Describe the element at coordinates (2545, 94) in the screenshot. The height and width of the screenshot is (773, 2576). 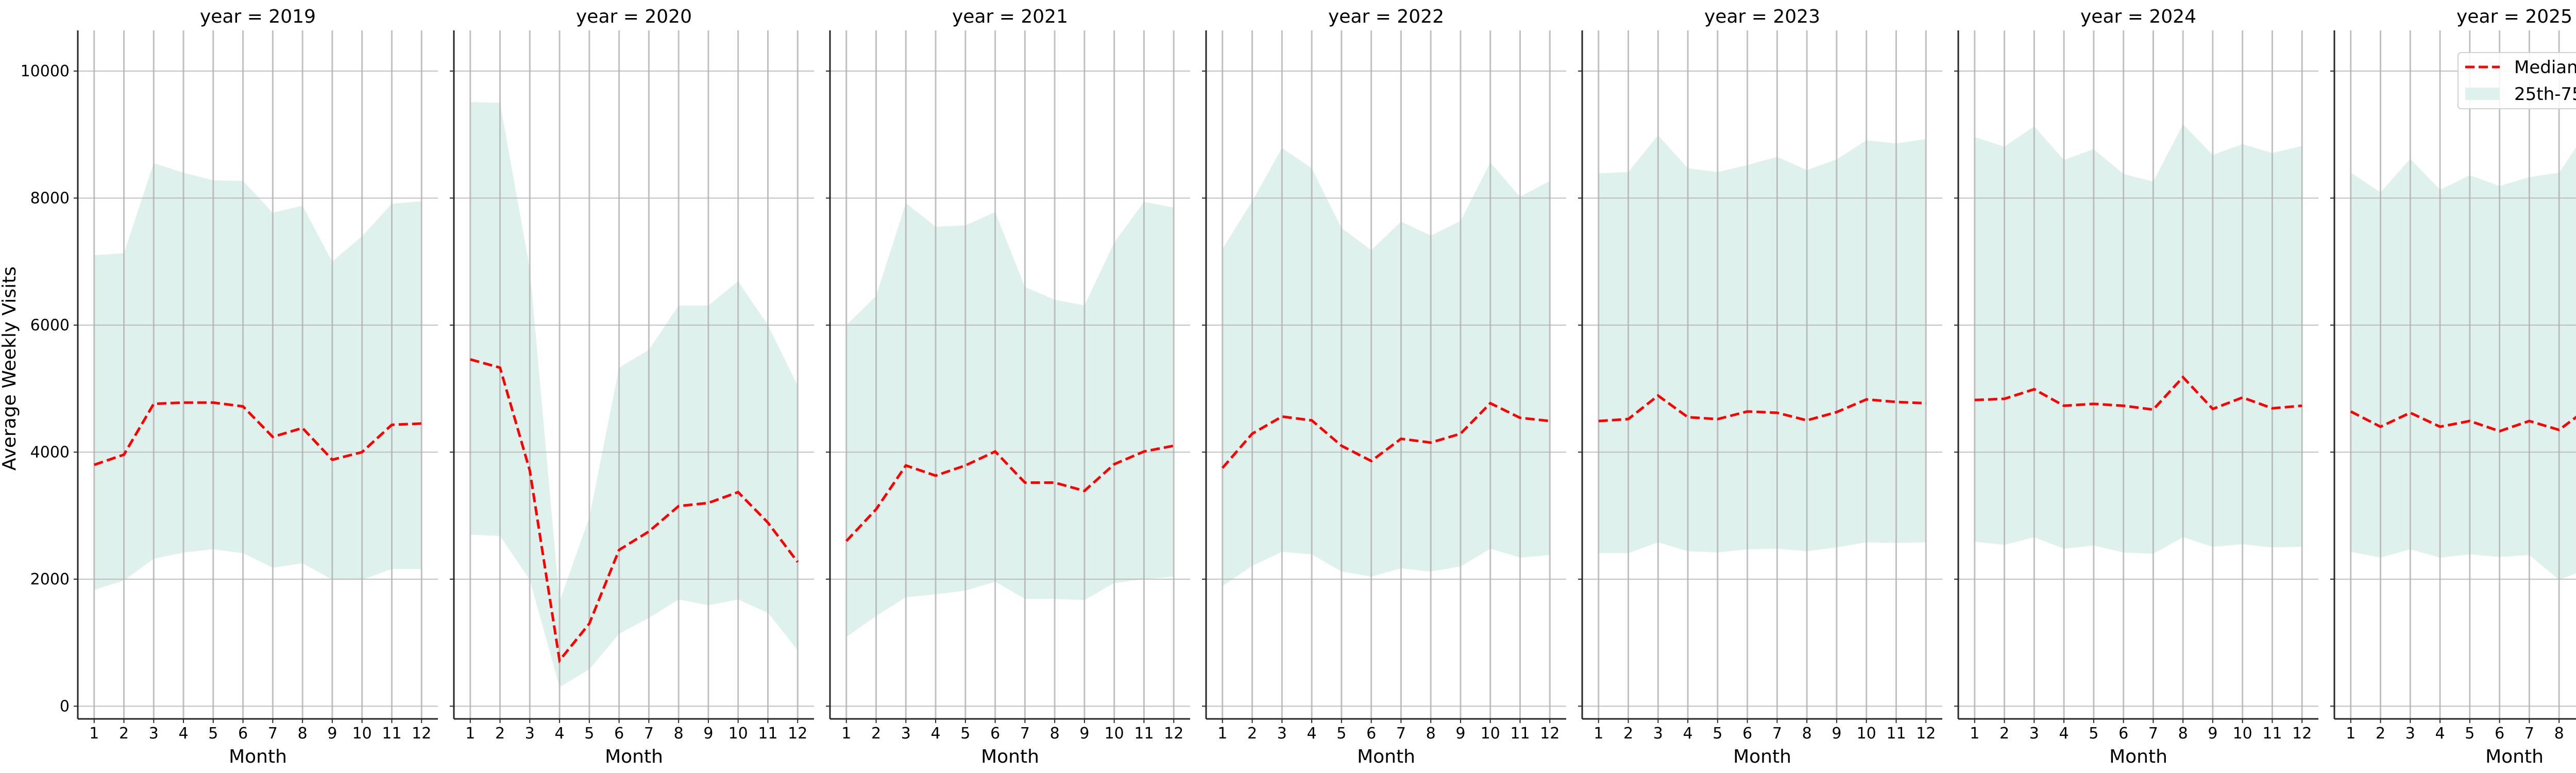
I see `legend-band-label: 25th-75th Percentile` at that location.